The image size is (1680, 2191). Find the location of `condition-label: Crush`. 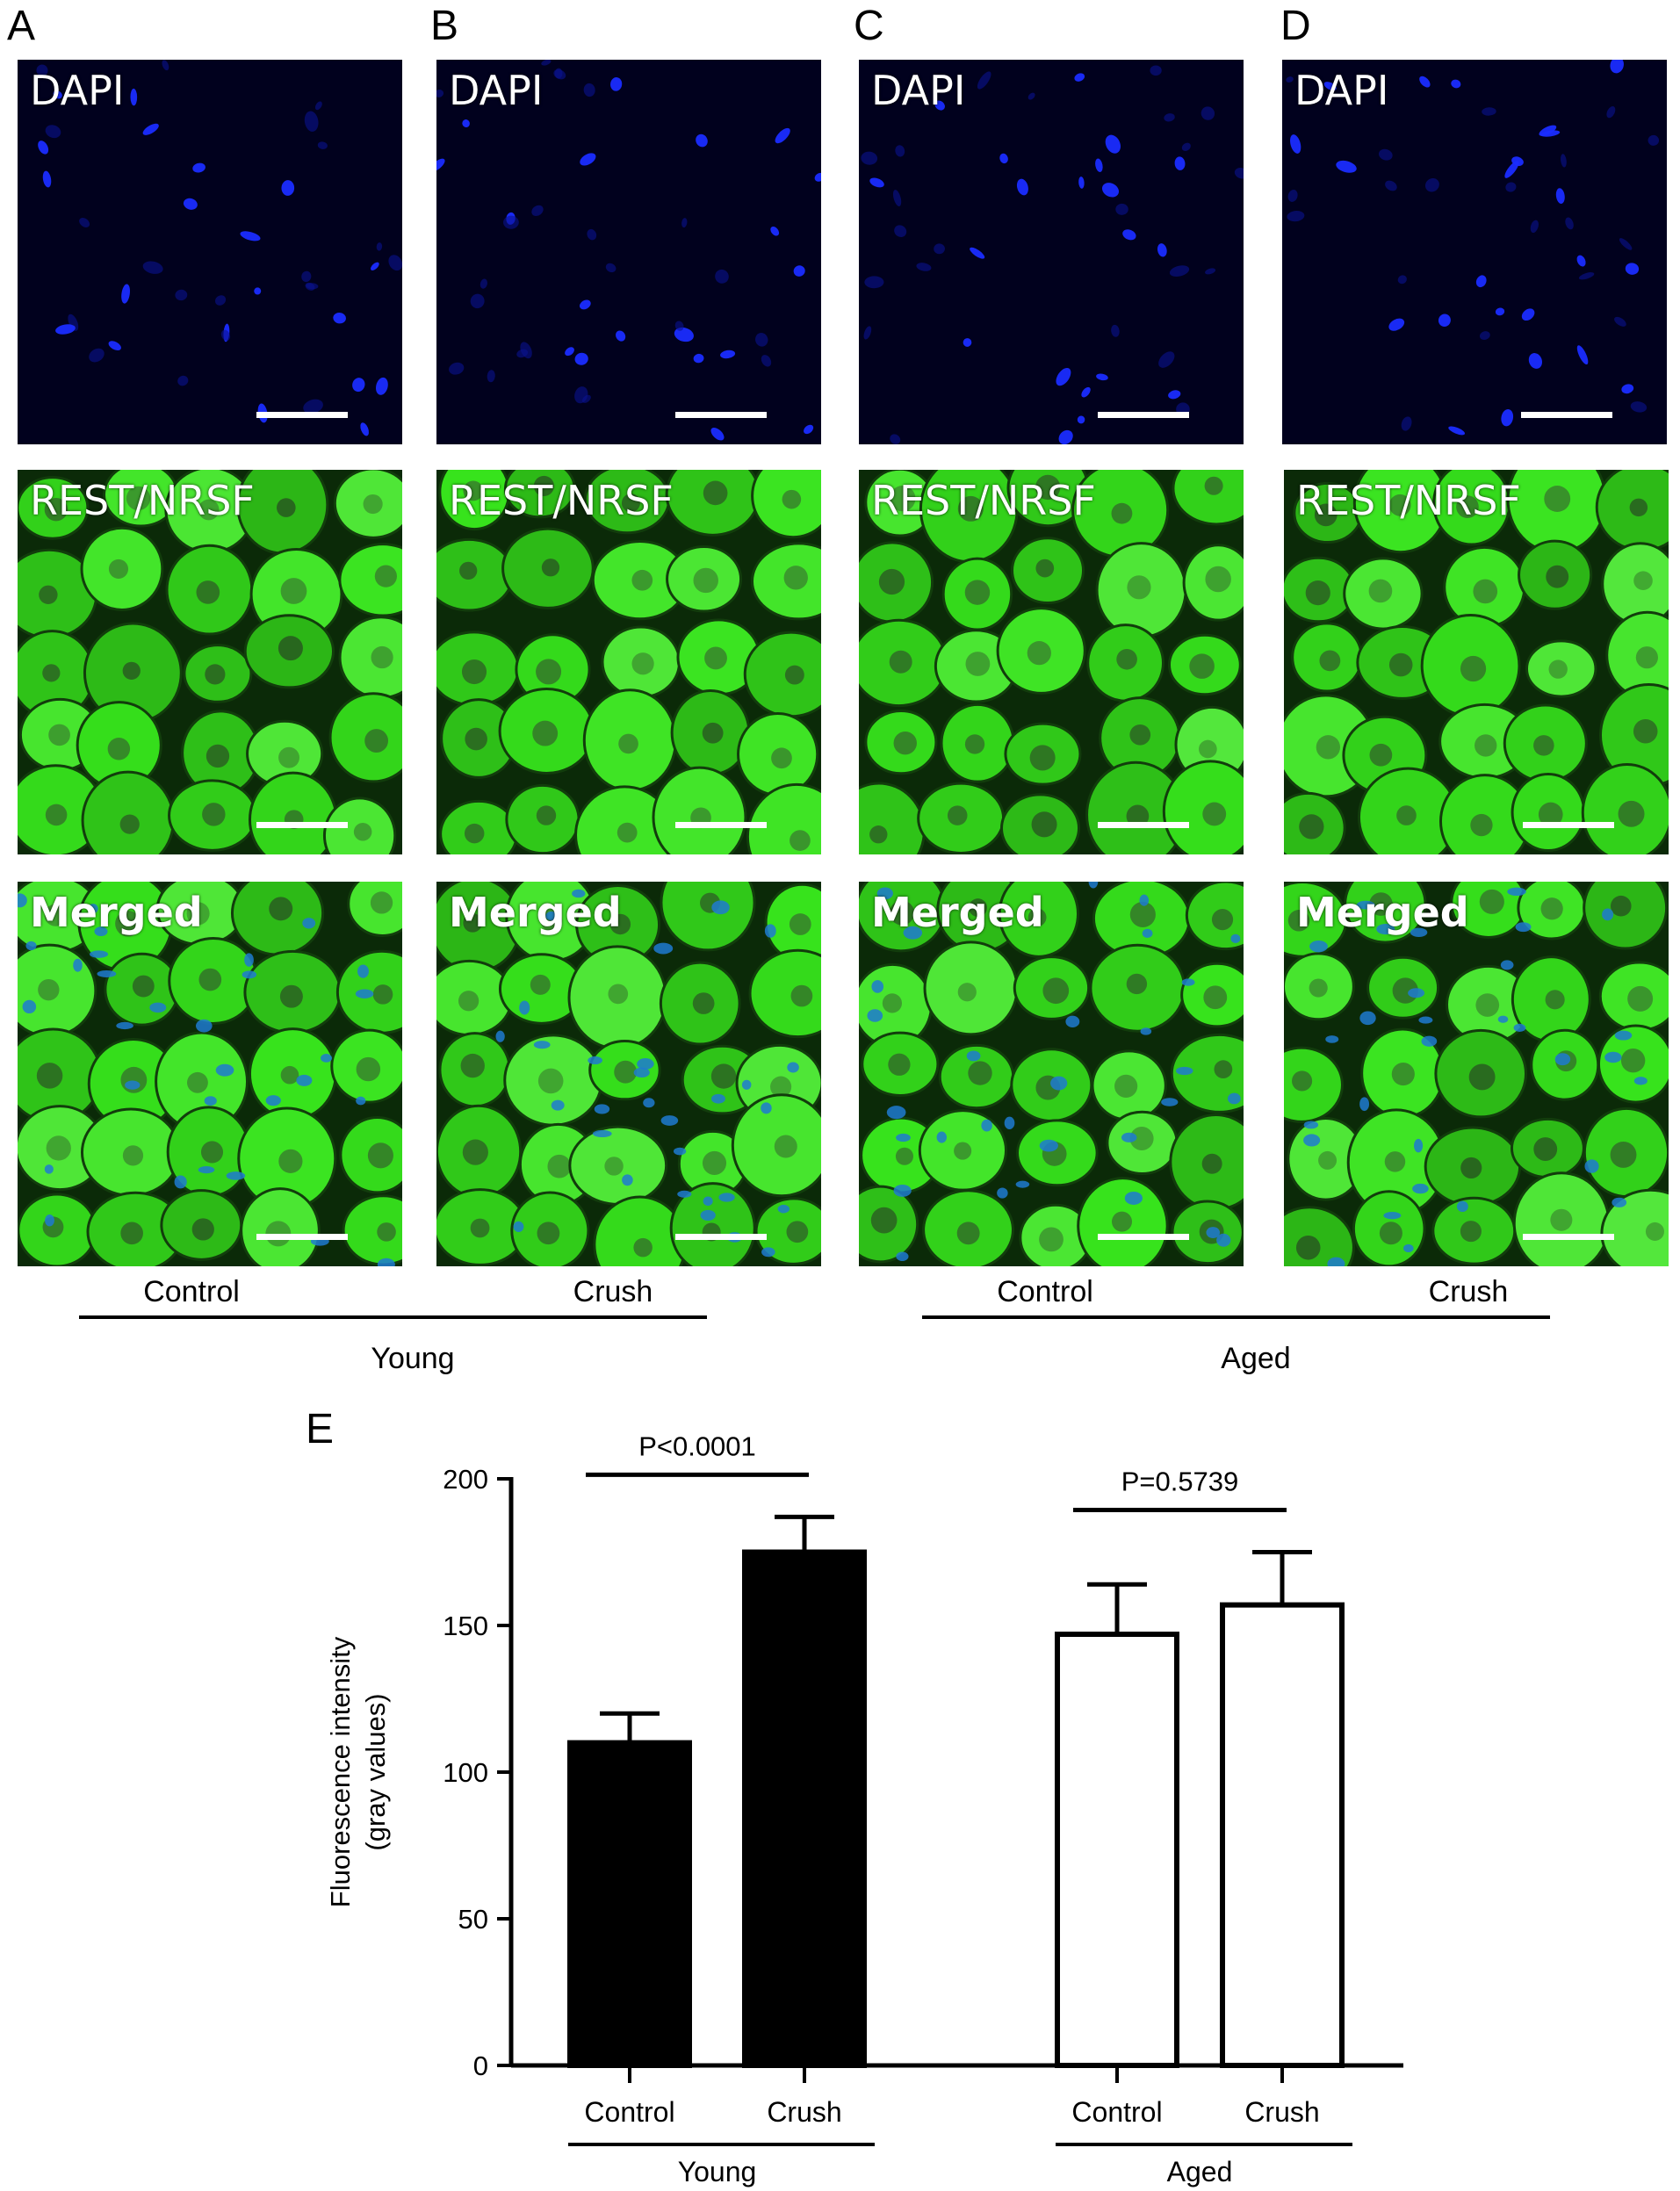

condition-label: Crush is located at coordinates (1468, 1291).